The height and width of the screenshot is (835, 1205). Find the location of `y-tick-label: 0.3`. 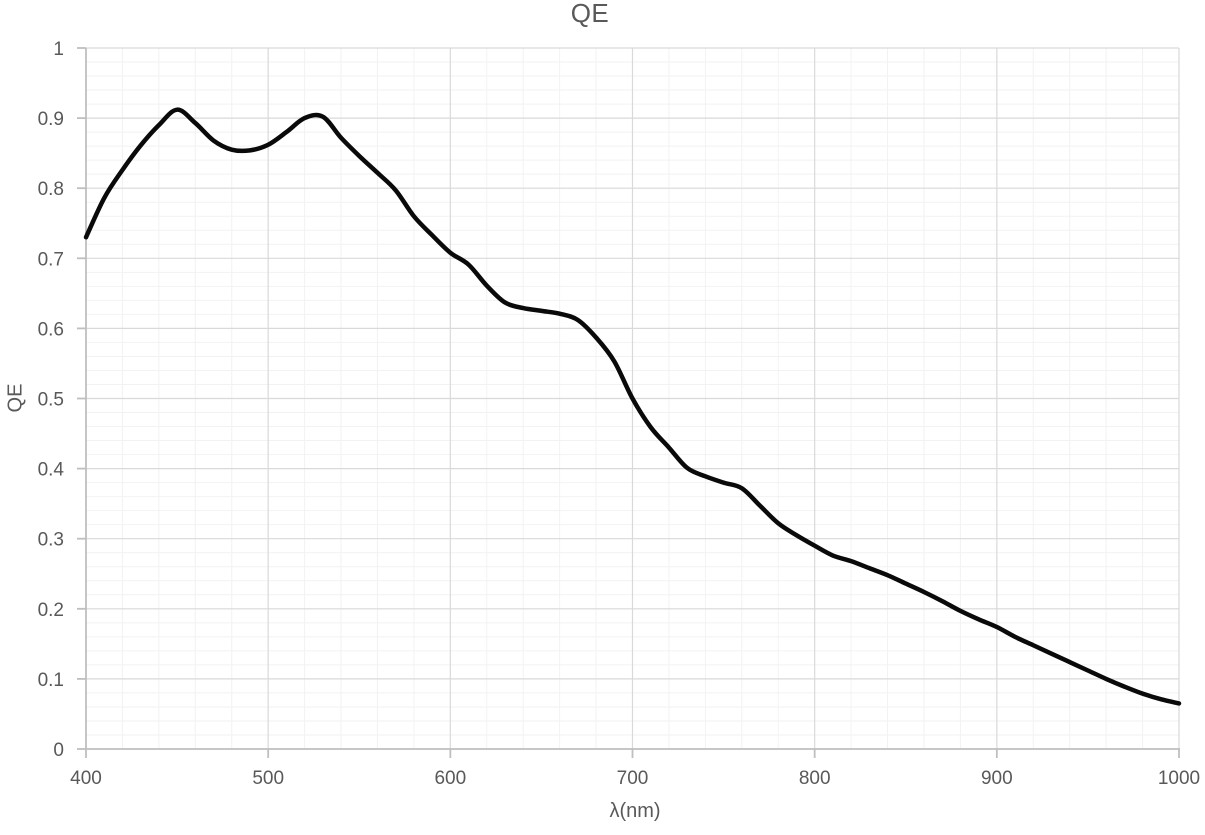

y-tick-label: 0.3 is located at coordinates (51, 540).